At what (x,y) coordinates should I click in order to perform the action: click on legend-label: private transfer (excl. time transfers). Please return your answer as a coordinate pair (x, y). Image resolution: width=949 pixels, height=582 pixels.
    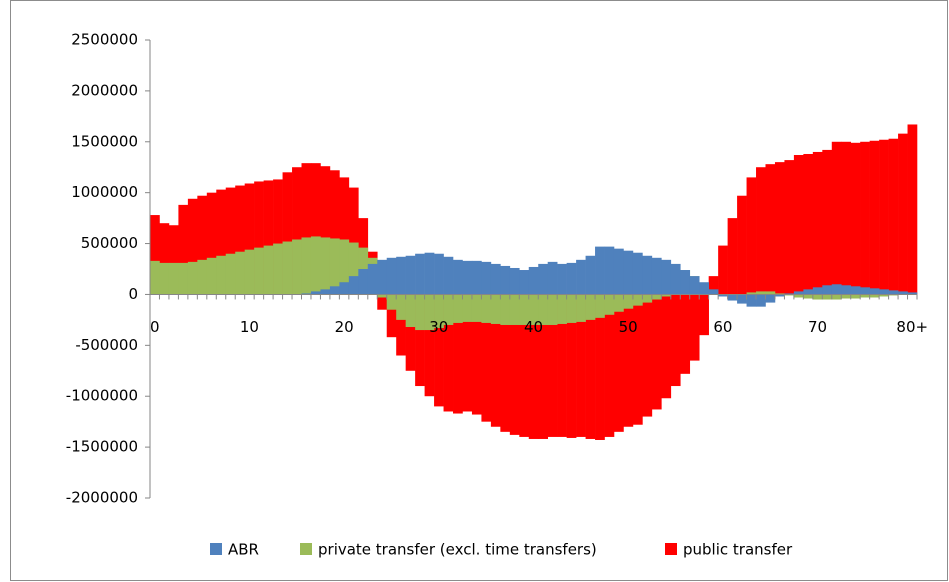
    Looking at the image, I should click on (457, 550).